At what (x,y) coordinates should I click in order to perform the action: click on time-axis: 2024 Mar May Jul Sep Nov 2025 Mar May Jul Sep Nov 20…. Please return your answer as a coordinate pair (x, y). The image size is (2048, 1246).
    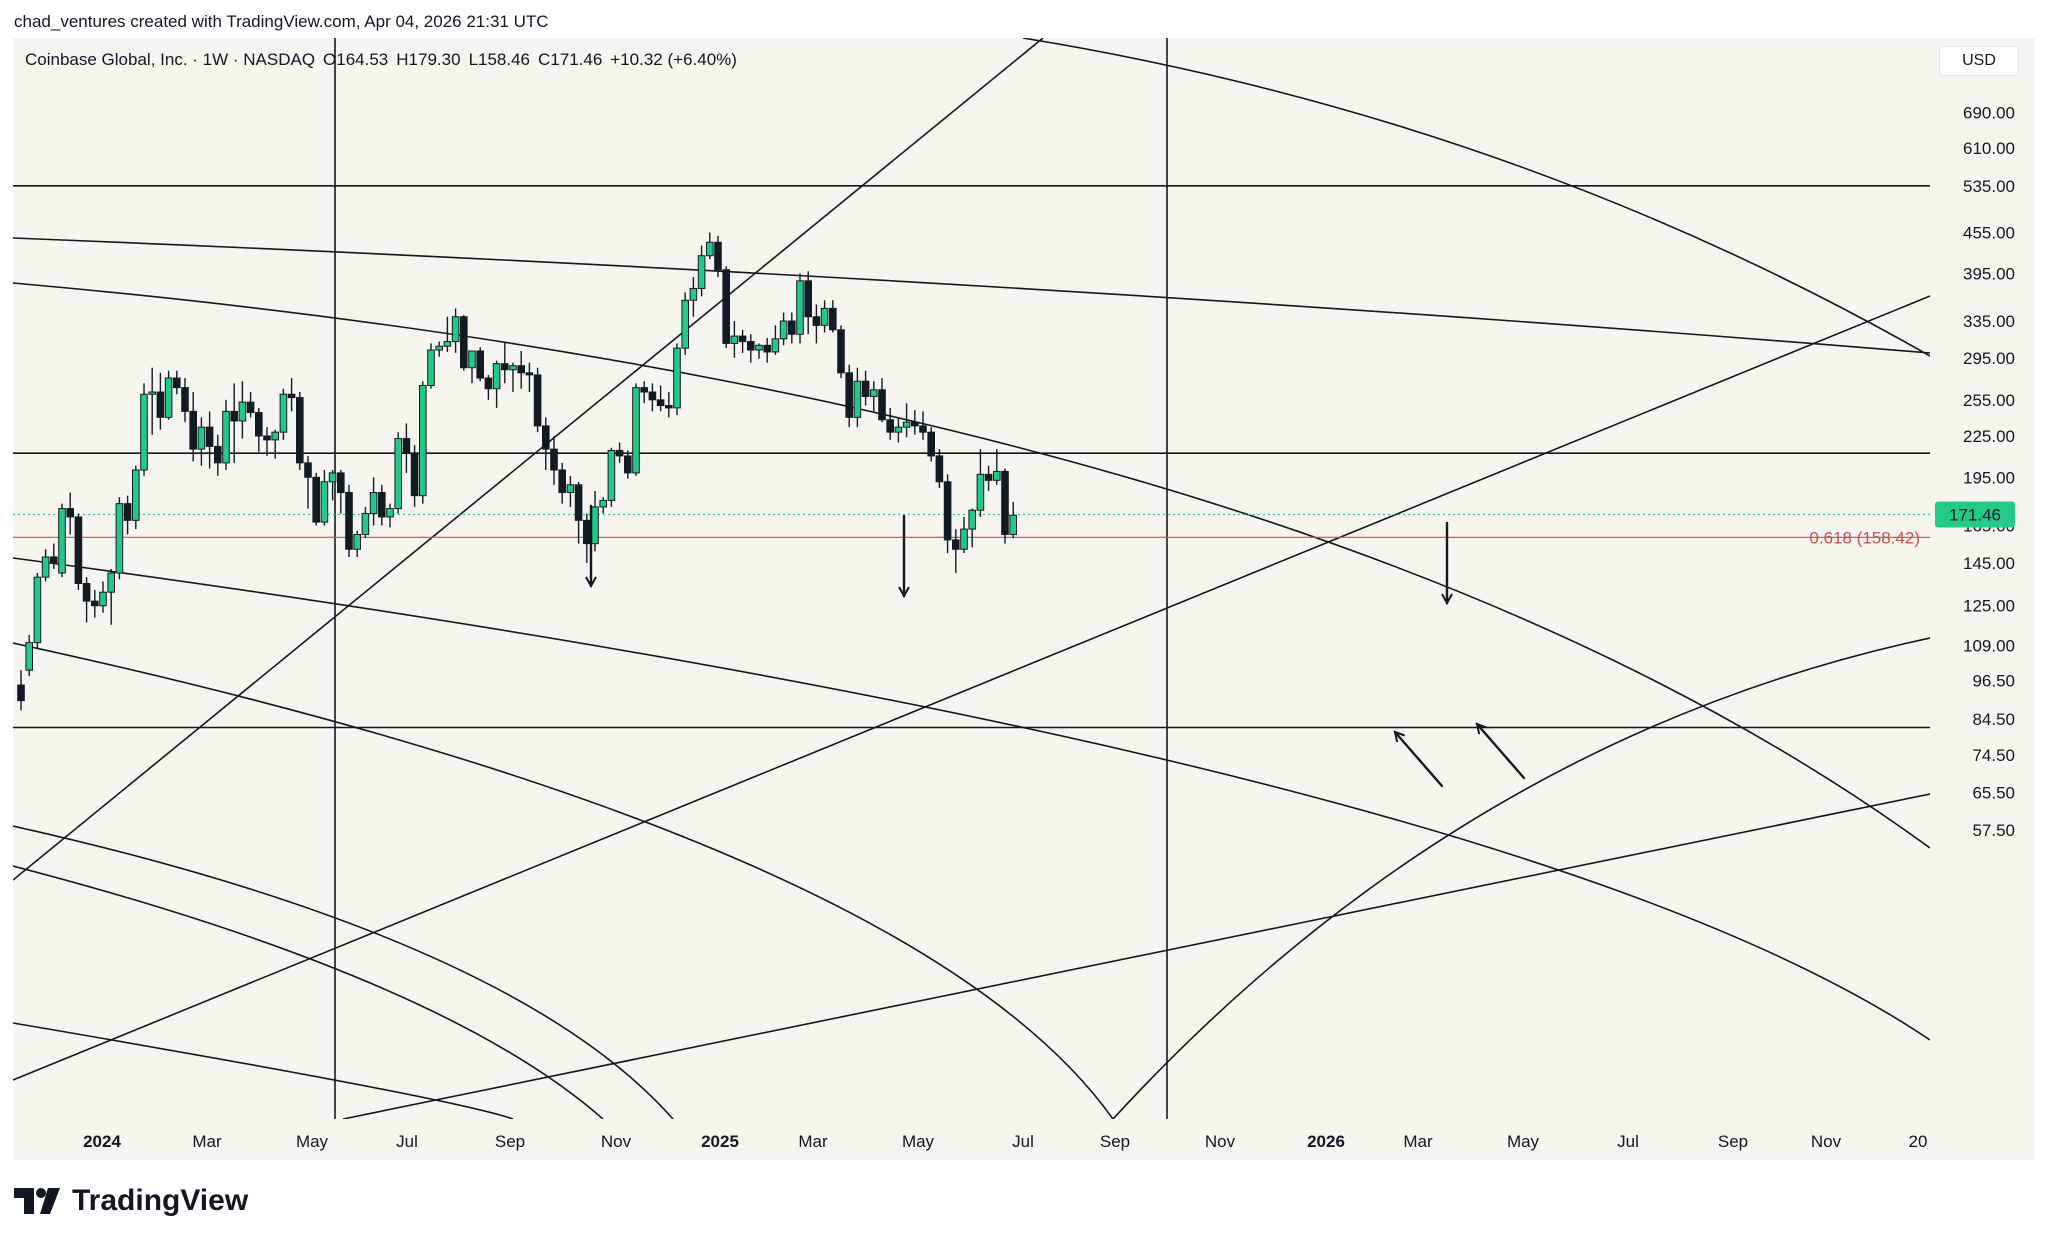
    Looking at the image, I should click on (1005, 1141).